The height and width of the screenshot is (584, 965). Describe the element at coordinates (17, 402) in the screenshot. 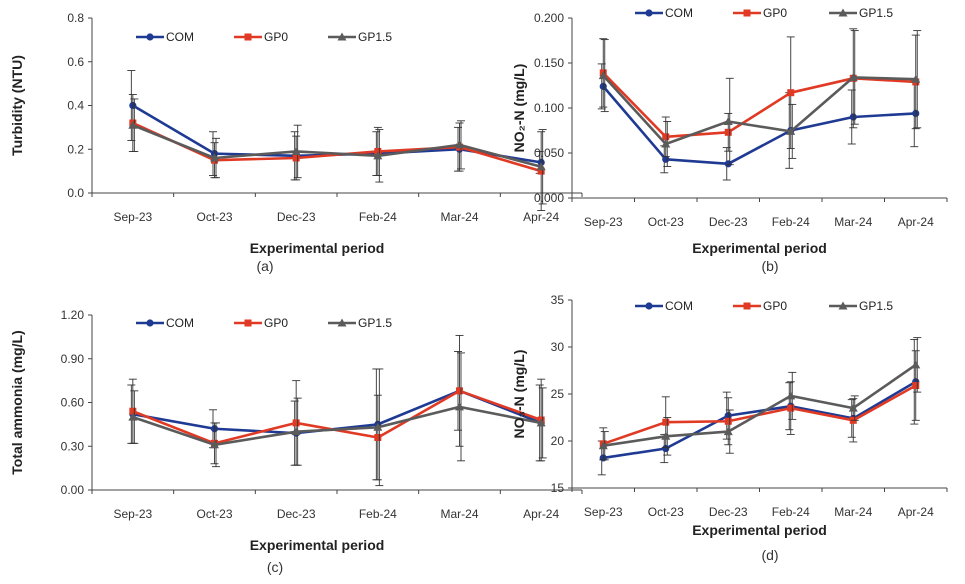

I see `y-axis-label: Total ammonia (mg/L)` at that location.